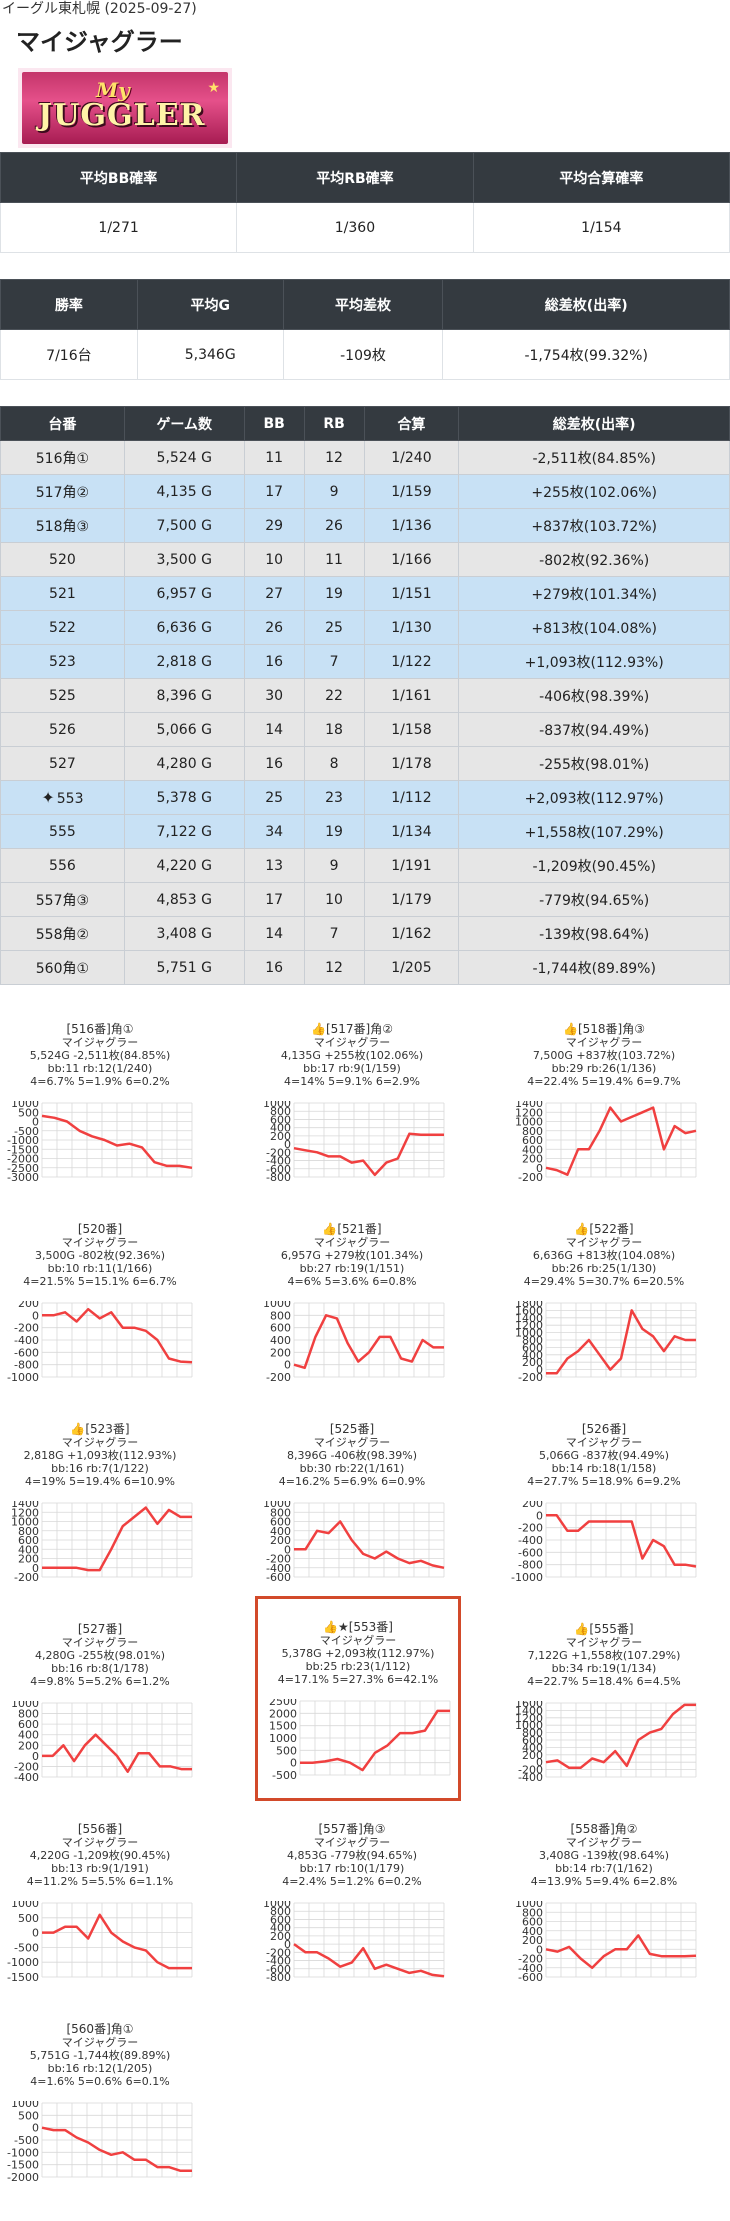 Image resolution: width=730 pixels, height=2221 pixels. Describe the element at coordinates (604, 1829) in the screenshot. I see `card-title: [558番]角②` at that location.